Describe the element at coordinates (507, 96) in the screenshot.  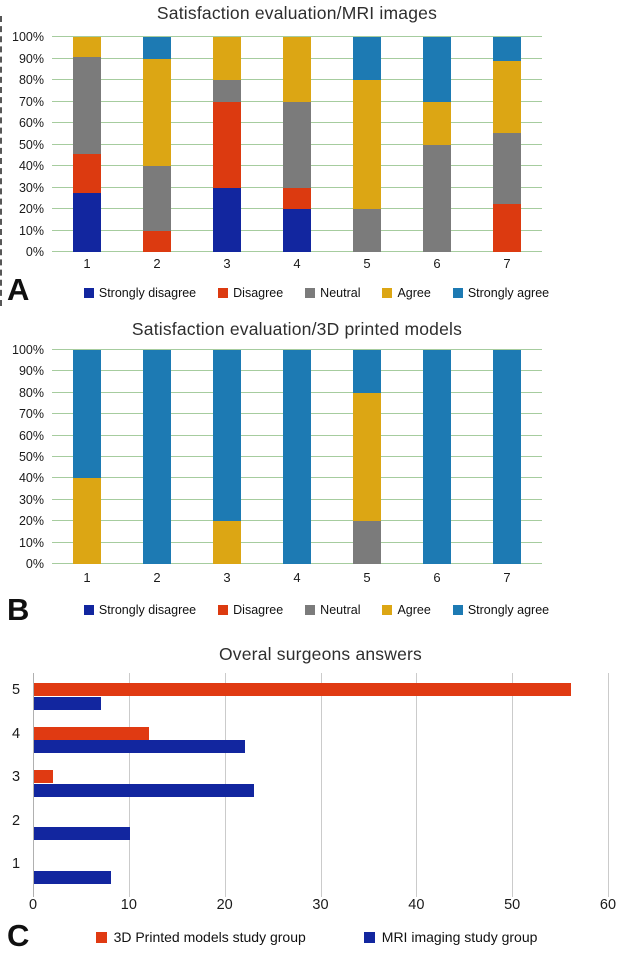
I see `bar-segment-agree` at that location.